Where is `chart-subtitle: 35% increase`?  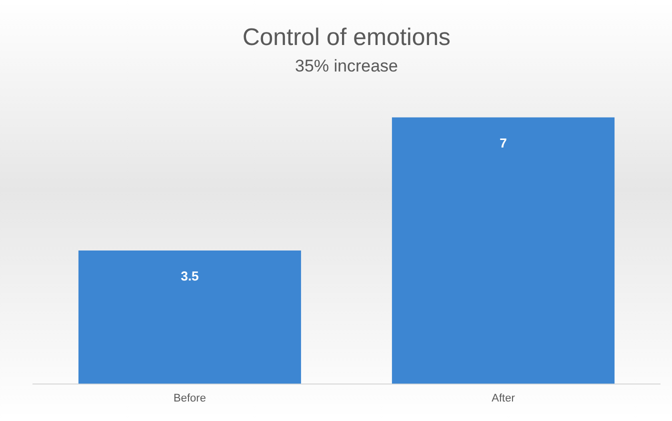 chart-subtitle: 35% increase is located at coordinates (346, 66).